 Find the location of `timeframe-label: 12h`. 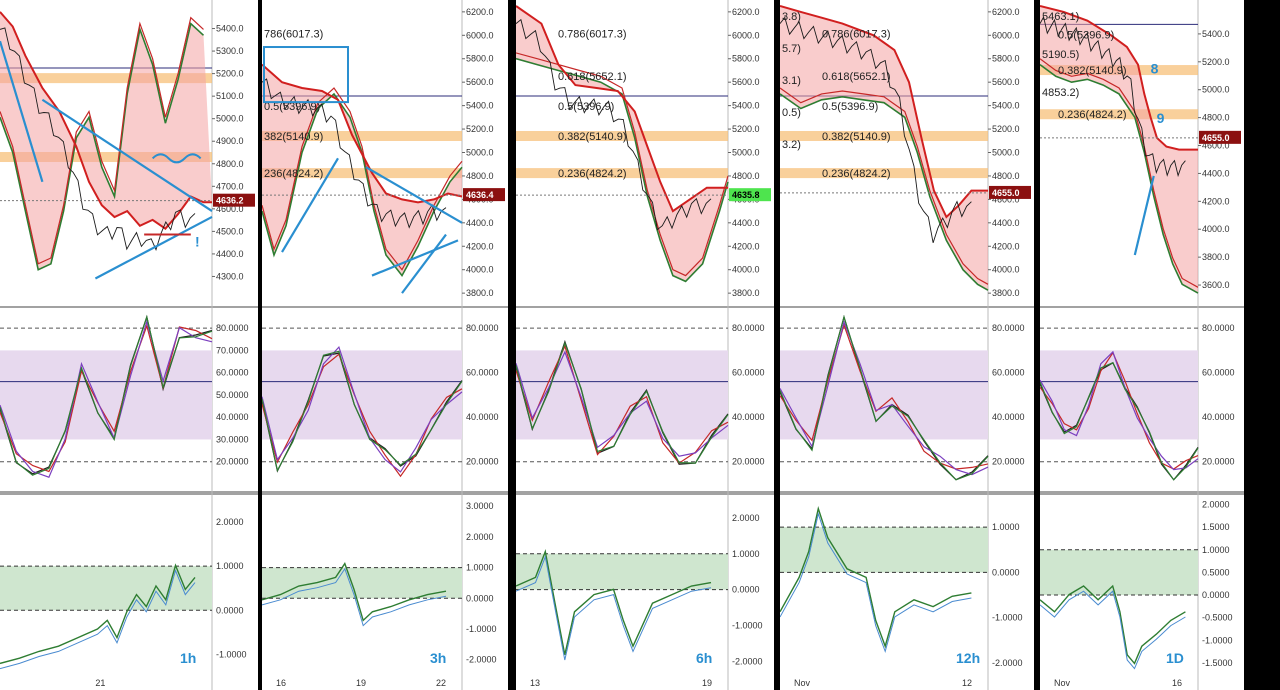

timeframe-label: 12h is located at coordinates (968, 658).